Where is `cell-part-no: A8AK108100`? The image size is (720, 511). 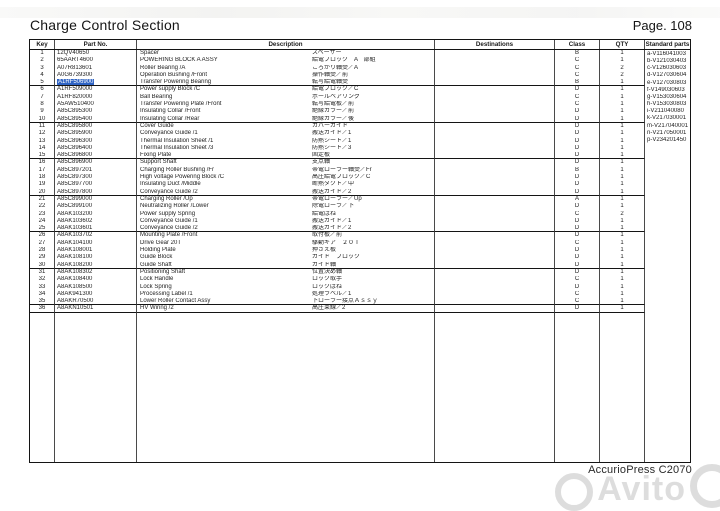
cell-part-no: A8AK108100 is located at coordinates (96, 258).